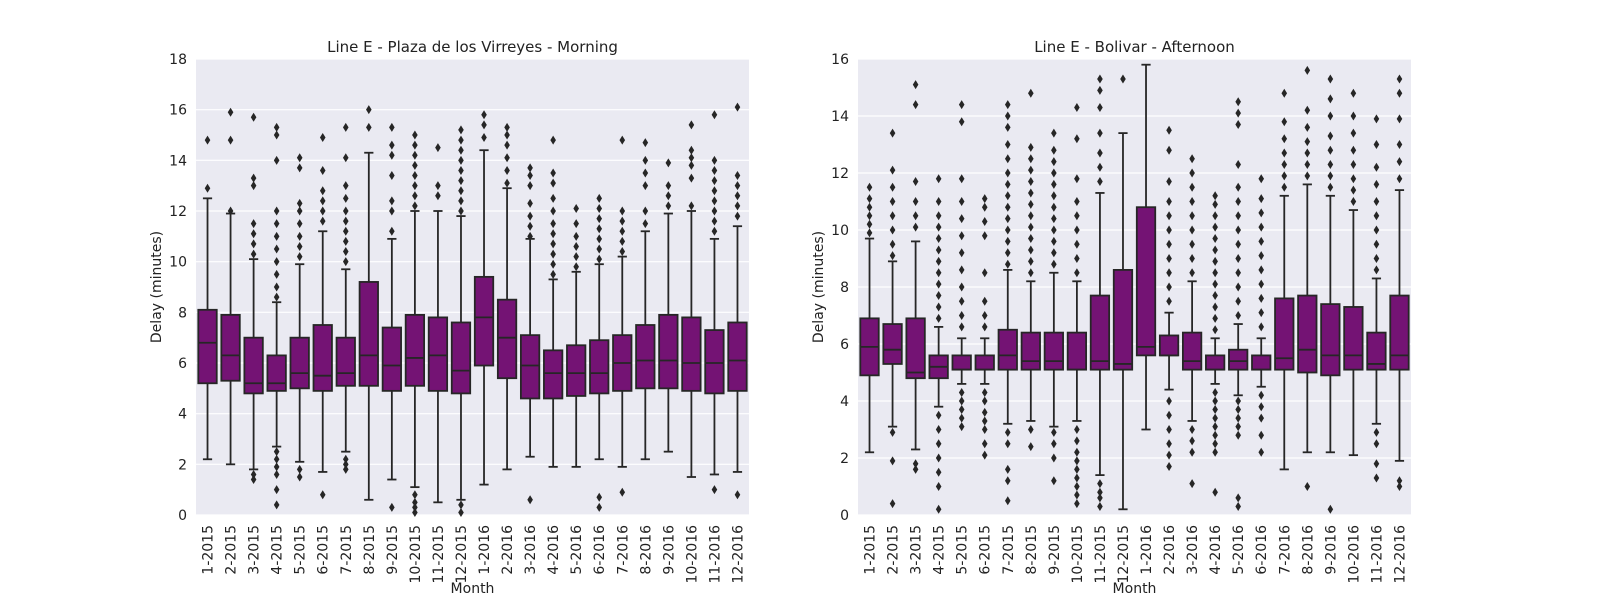  Describe the element at coordinates (840, 174) in the screenshot. I see `y-tick-label: 12` at that location.